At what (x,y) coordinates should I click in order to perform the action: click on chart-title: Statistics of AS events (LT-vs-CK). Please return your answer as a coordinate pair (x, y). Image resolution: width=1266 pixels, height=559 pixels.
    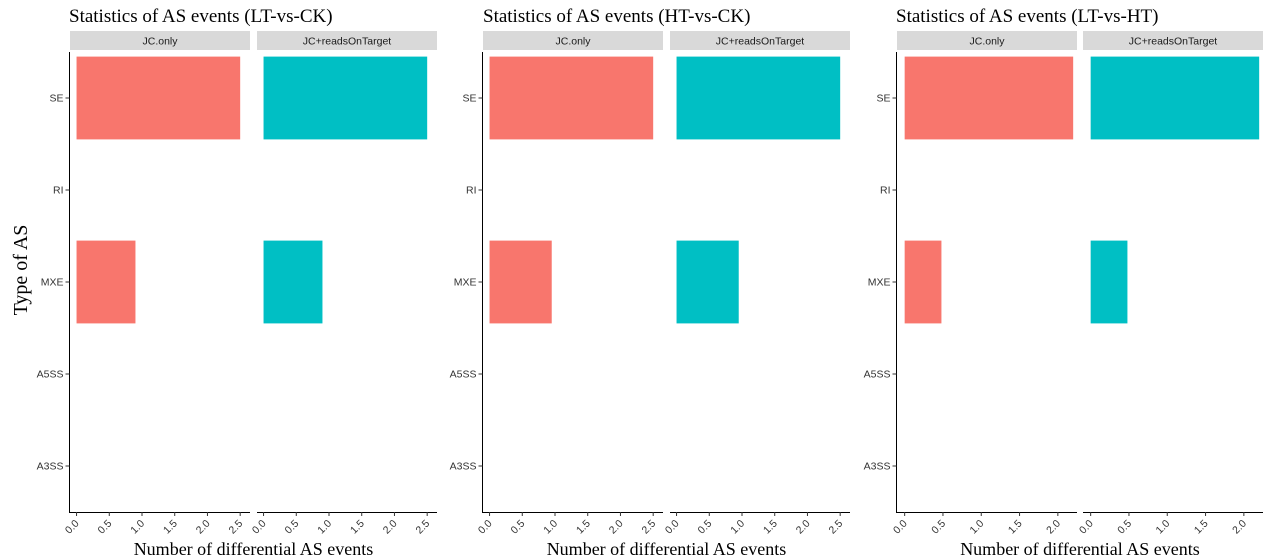
    Looking at the image, I should click on (201, 16).